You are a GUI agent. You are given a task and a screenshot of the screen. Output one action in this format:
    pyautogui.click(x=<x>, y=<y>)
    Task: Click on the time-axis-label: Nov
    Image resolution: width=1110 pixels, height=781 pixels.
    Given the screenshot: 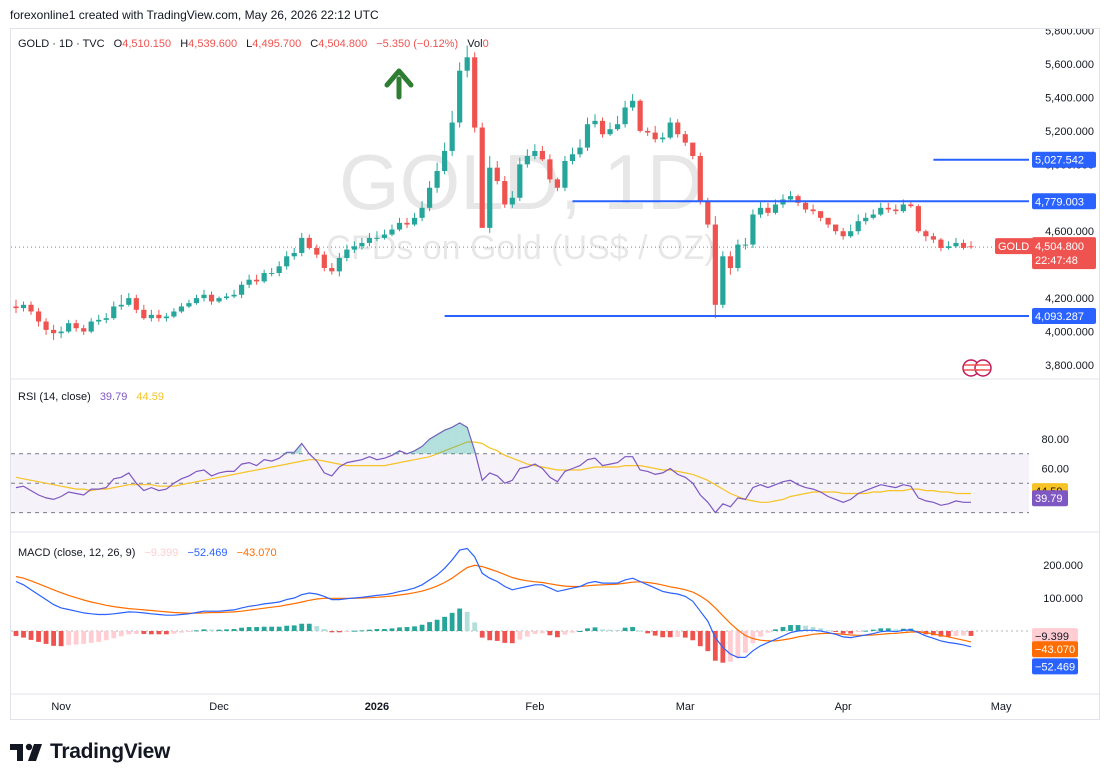 What is the action you would take?
    pyautogui.click(x=61, y=707)
    